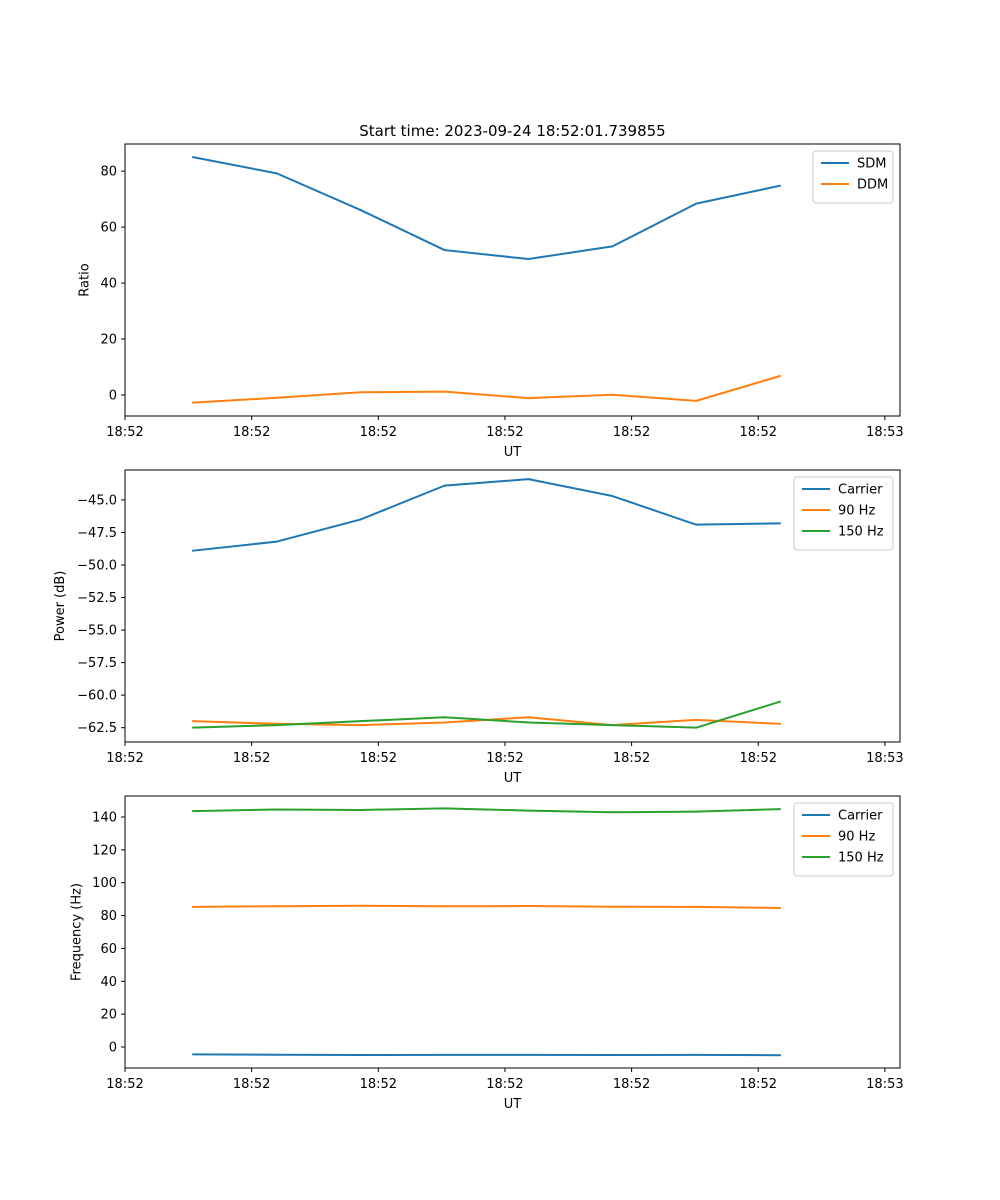 The image size is (1000, 1200). What do you see at coordinates (97, 696) in the screenshot?
I see `y-tick-label: −60.0` at bounding box center [97, 696].